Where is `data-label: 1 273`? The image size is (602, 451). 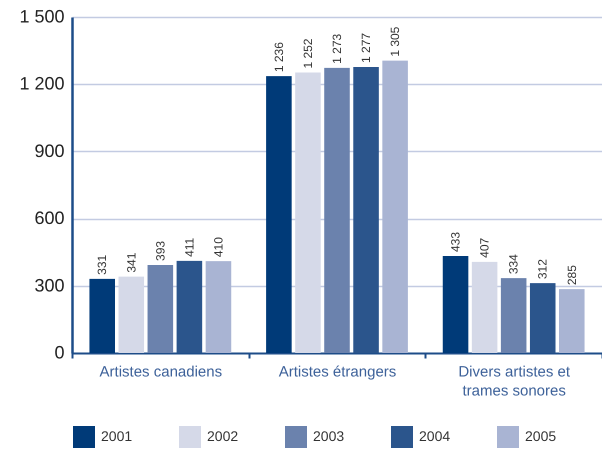 data-label: 1 273 is located at coordinates (337, 48).